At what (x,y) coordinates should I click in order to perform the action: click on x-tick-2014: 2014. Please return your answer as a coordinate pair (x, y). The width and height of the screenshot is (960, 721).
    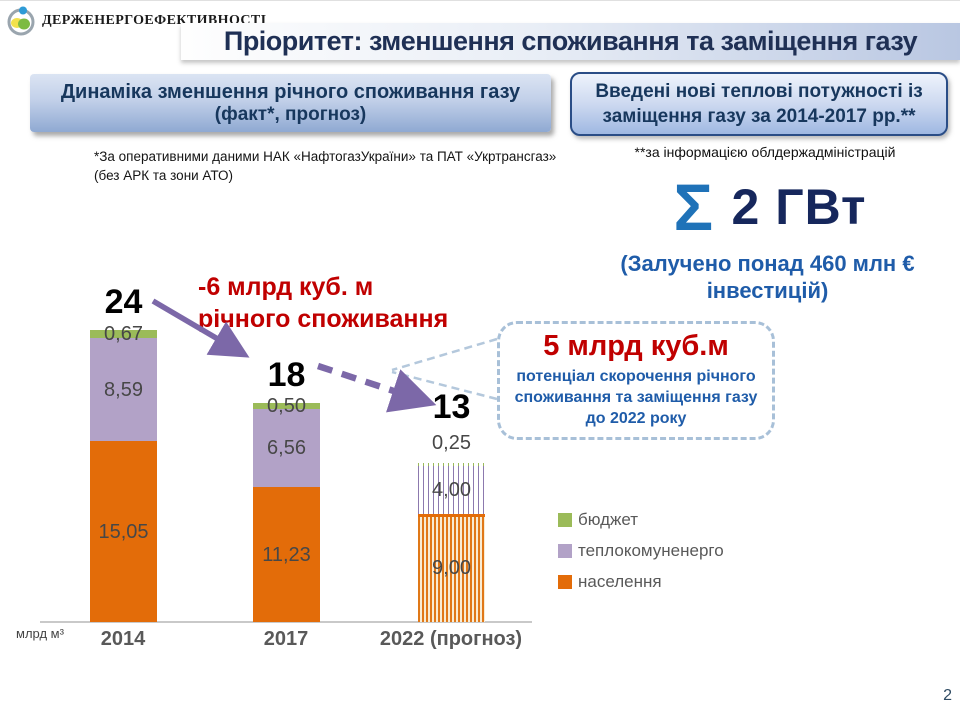
    Looking at the image, I should click on (123, 639).